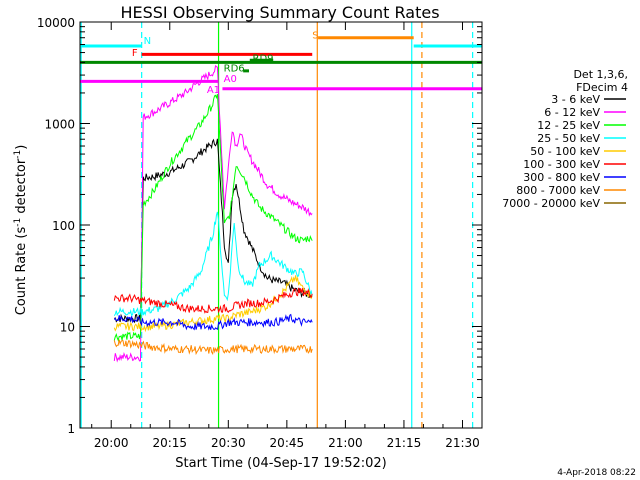  Describe the element at coordinates (568, 138) in the screenshot. I see `legend-label-3: 25 - 50 keV` at that location.